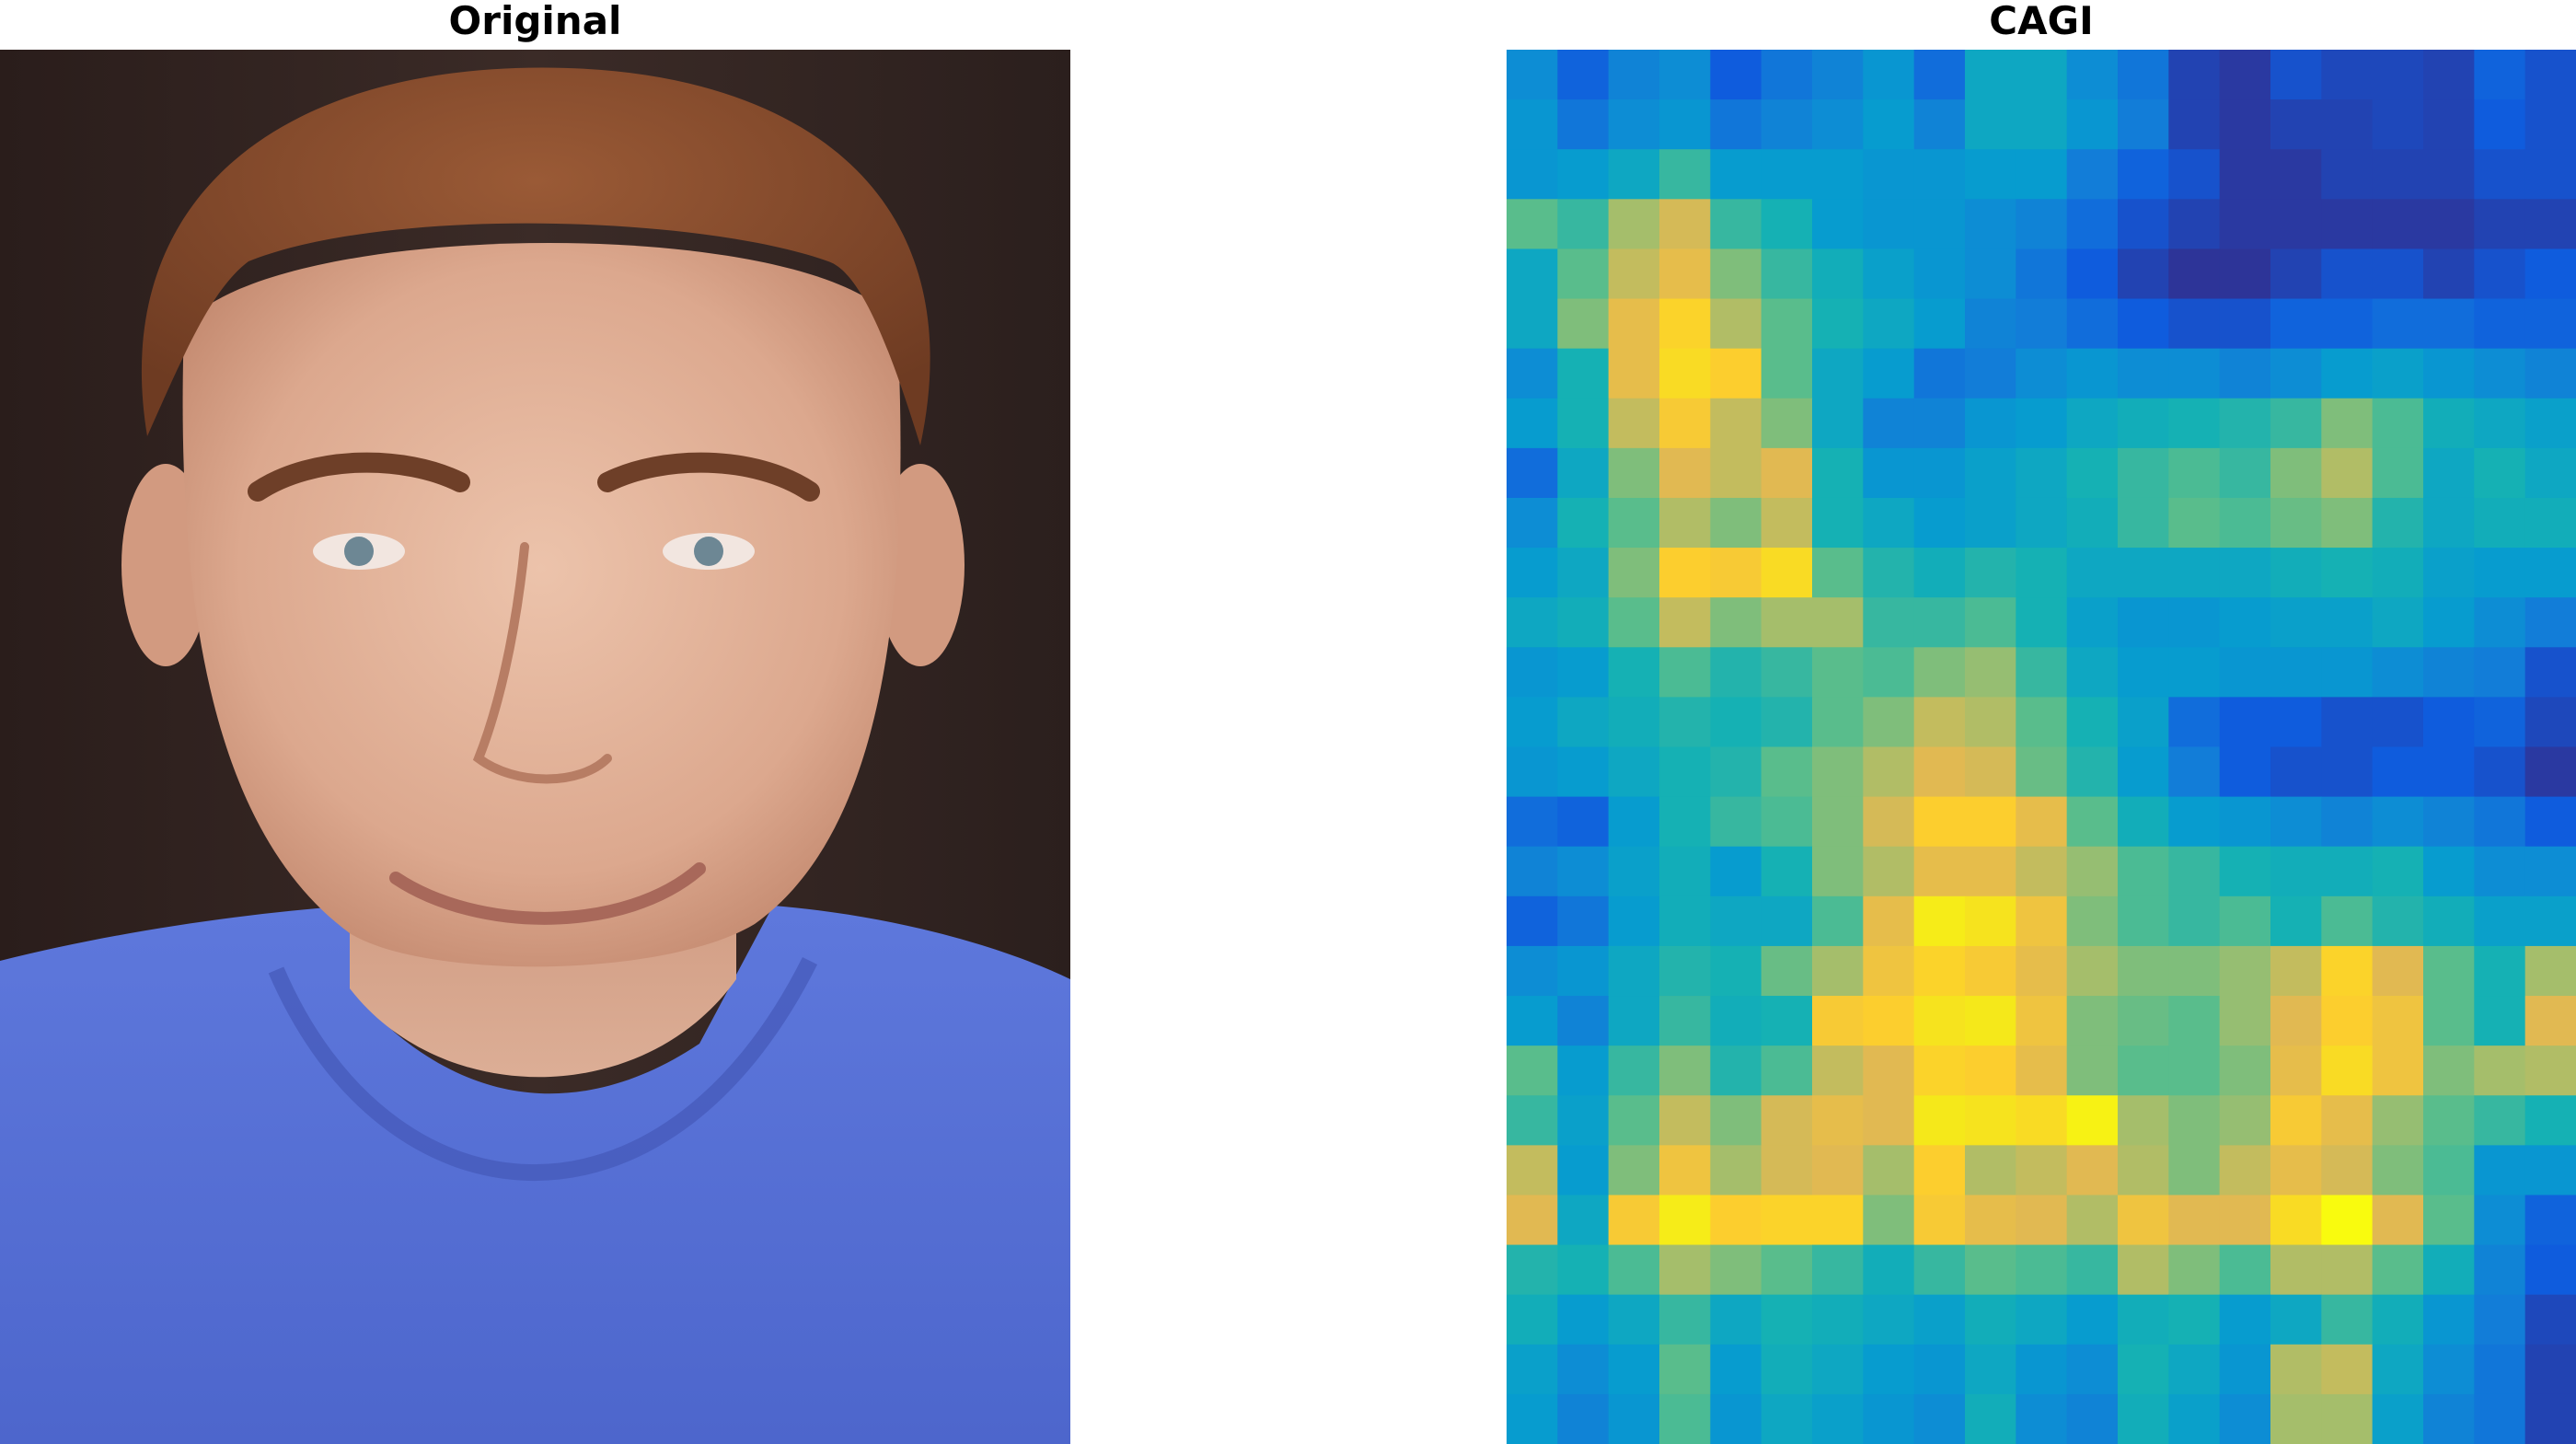 The image size is (2576, 1444). What do you see at coordinates (708, 477) in the screenshot?
I see `right-eyebrow` at bounding box center [708, 477].